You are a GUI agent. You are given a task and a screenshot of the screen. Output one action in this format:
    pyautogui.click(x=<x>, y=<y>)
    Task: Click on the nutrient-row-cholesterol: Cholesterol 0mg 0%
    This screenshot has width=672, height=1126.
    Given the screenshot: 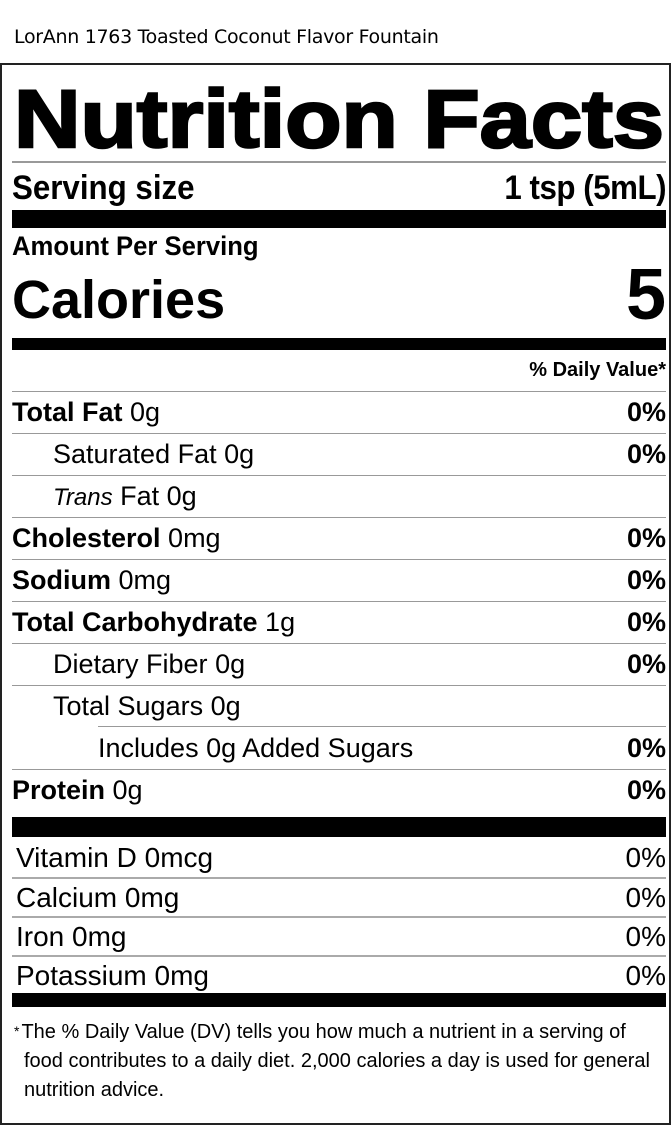 What is the action you would take?
    pyautogui.click(x=339, y=538)
    